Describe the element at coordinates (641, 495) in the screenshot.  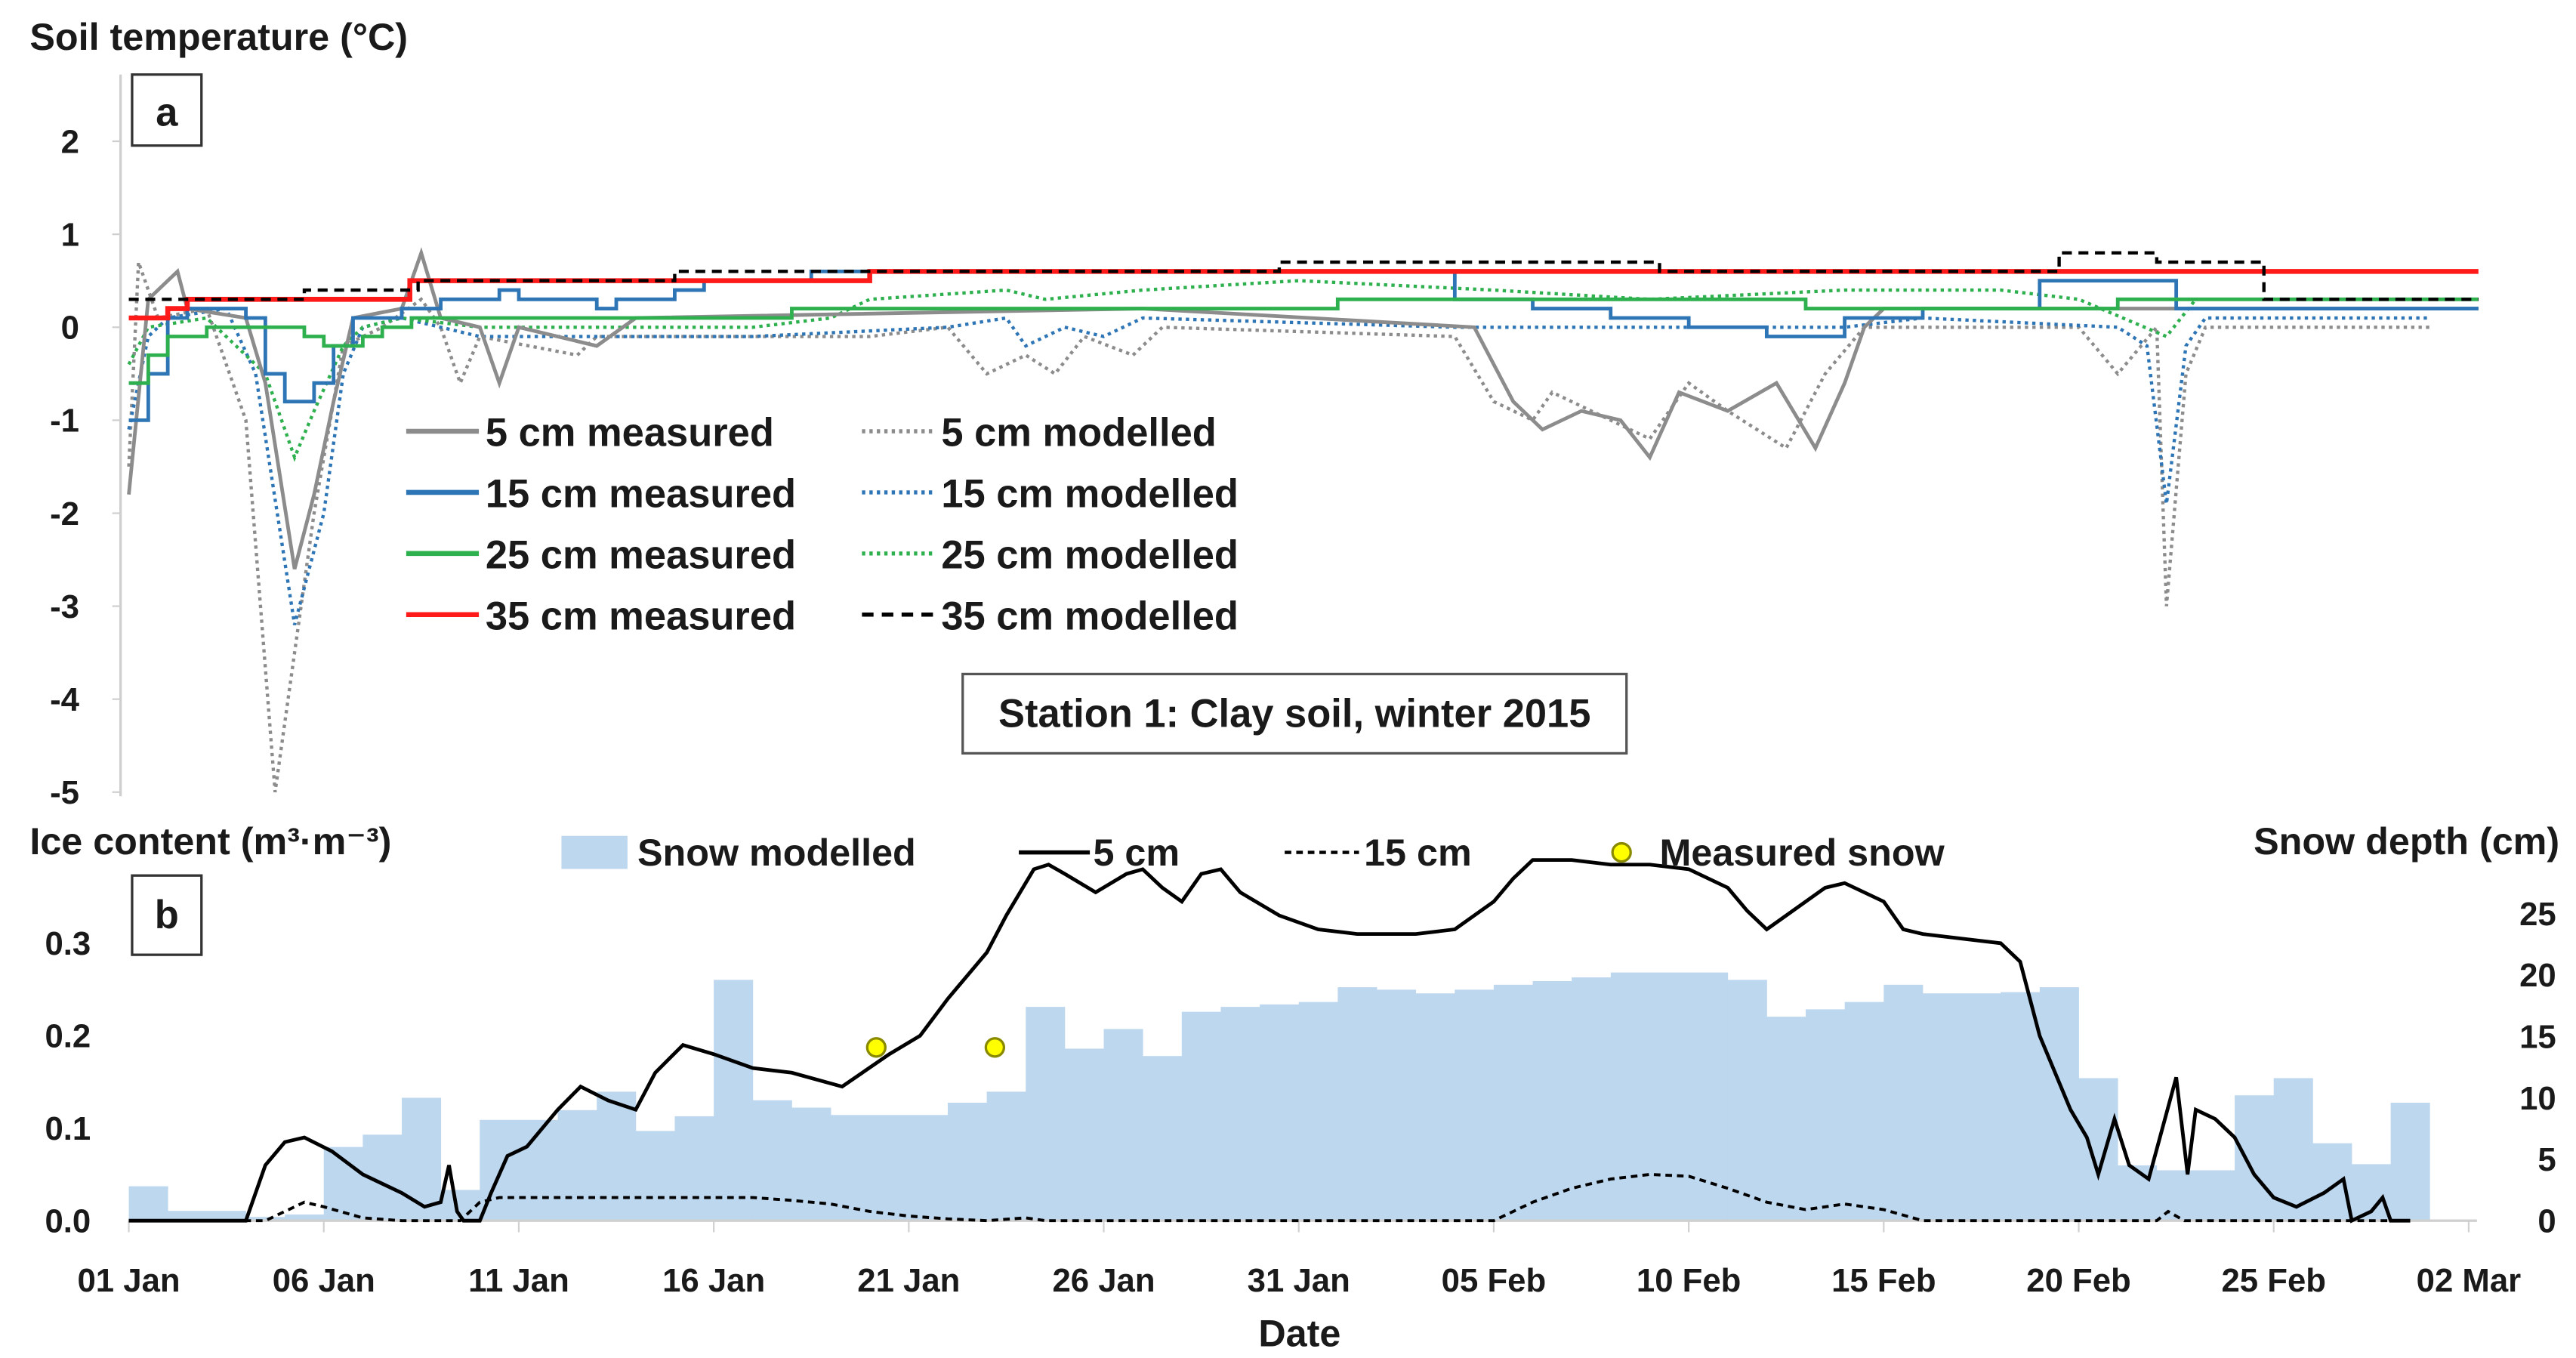
I see `legend-label-15-cm-measured: 15 cm measured` at that location.